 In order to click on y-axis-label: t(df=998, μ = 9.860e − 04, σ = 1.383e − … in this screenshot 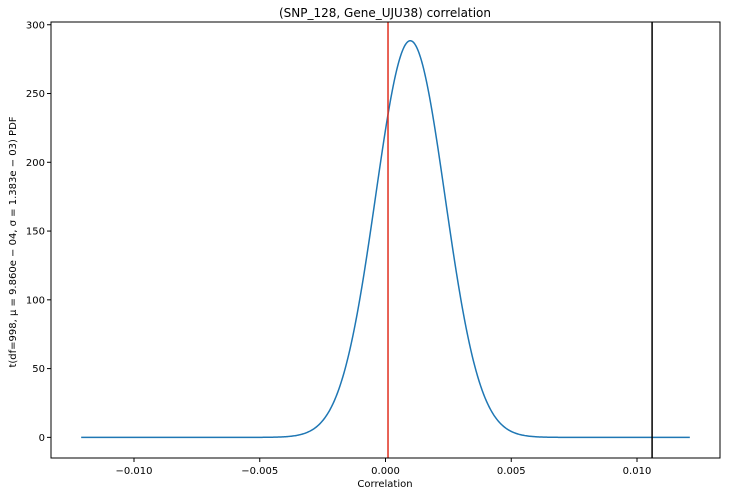, I will do `click(13, 241)`.